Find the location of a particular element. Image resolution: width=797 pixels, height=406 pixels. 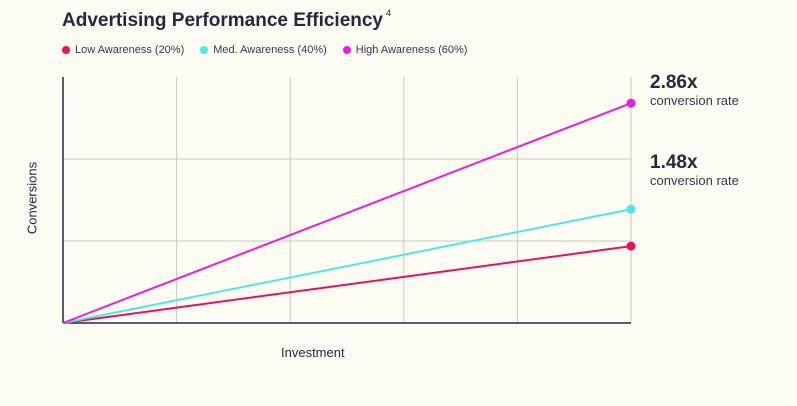

legend-item-med: Med. Awareness (40%) is located at coordinates (263, 50).